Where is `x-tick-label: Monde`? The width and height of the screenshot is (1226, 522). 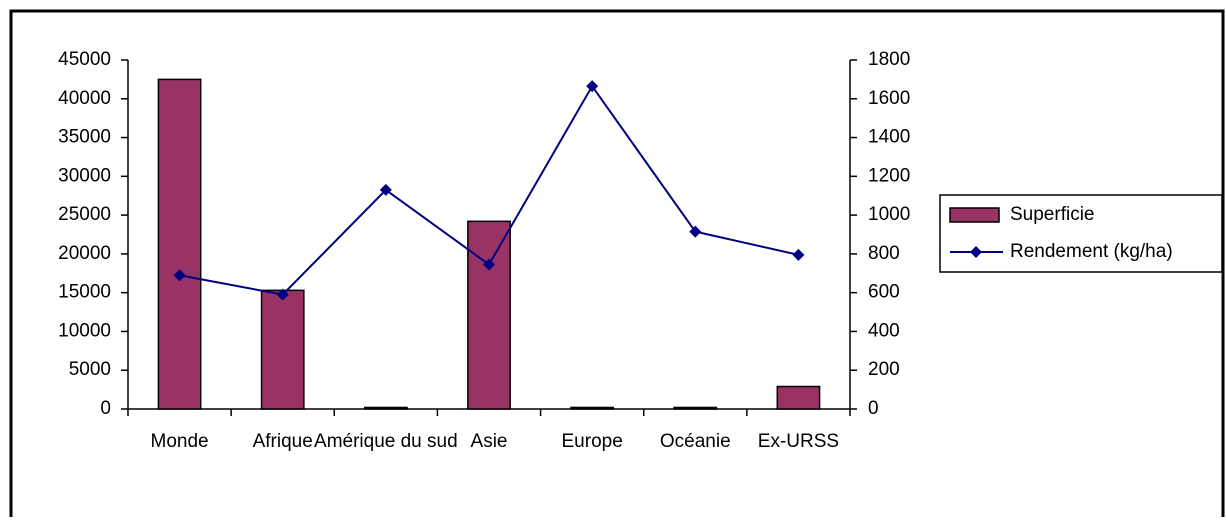
x-tick-label: Monde is located at coordinates (180, 441).